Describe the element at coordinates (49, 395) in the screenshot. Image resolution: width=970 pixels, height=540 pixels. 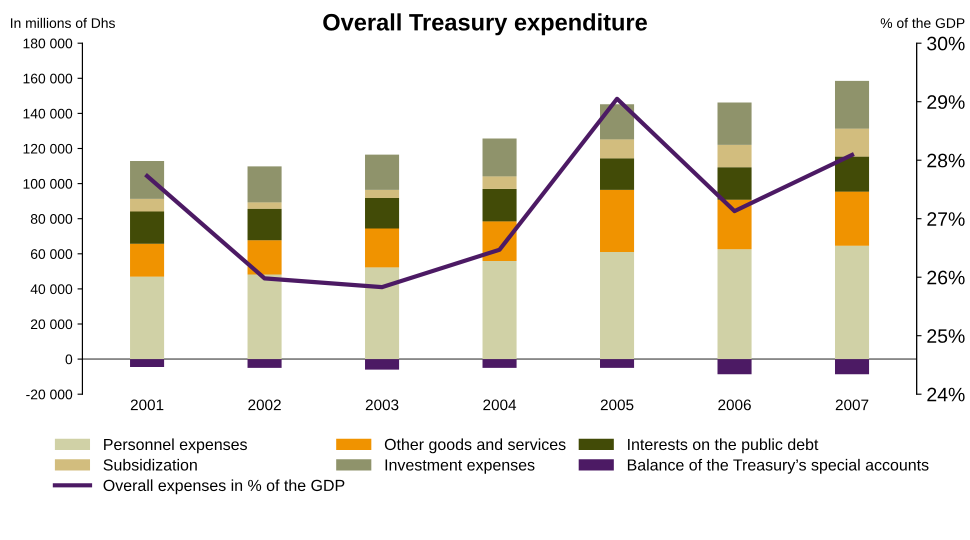
I see `y-tick-label: -20 000` at that location.